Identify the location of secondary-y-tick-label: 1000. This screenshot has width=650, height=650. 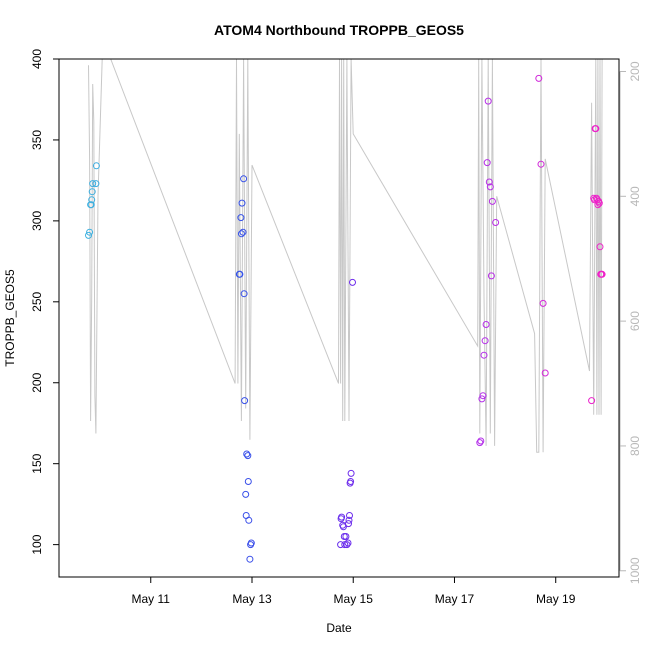
(635, 570).